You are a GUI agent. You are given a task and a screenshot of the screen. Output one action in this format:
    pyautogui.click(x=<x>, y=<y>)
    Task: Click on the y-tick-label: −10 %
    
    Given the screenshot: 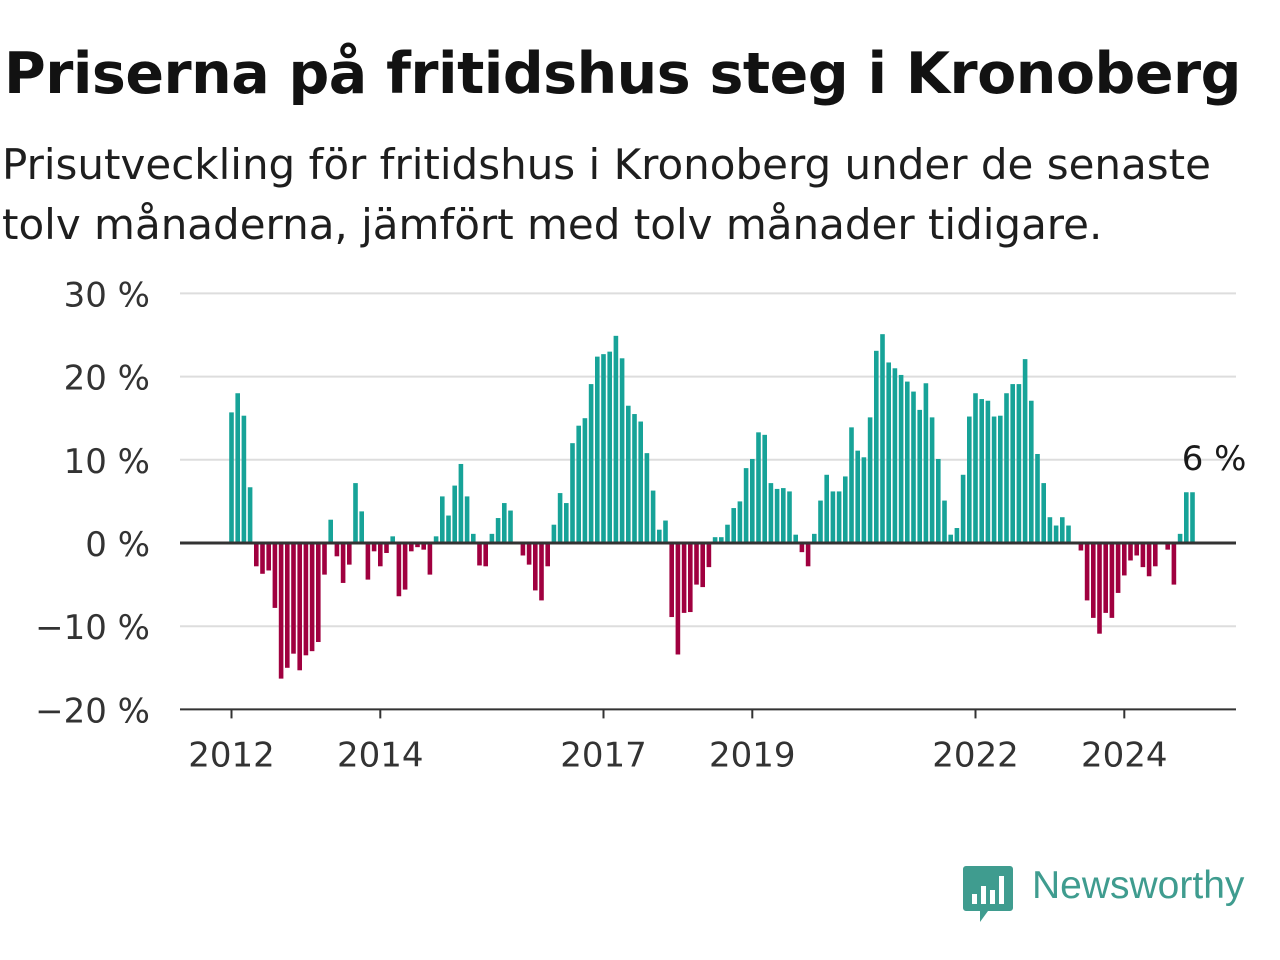 What is the action you would take?
    pyautogui.click(x=92, y=628)
    